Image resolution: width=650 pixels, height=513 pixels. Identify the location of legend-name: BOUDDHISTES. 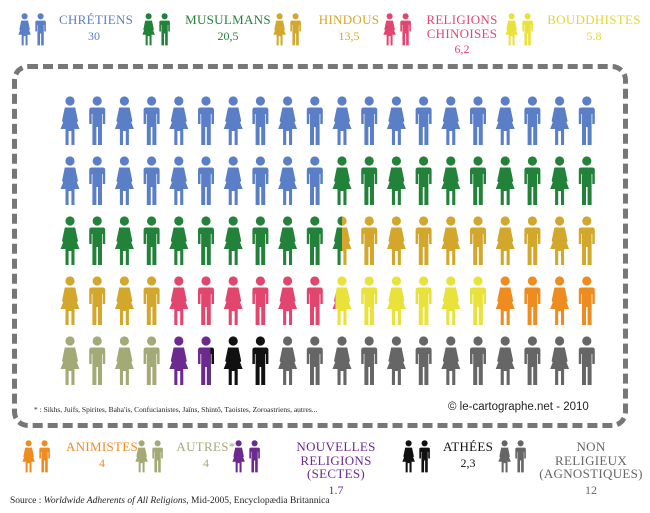
(594, 19).